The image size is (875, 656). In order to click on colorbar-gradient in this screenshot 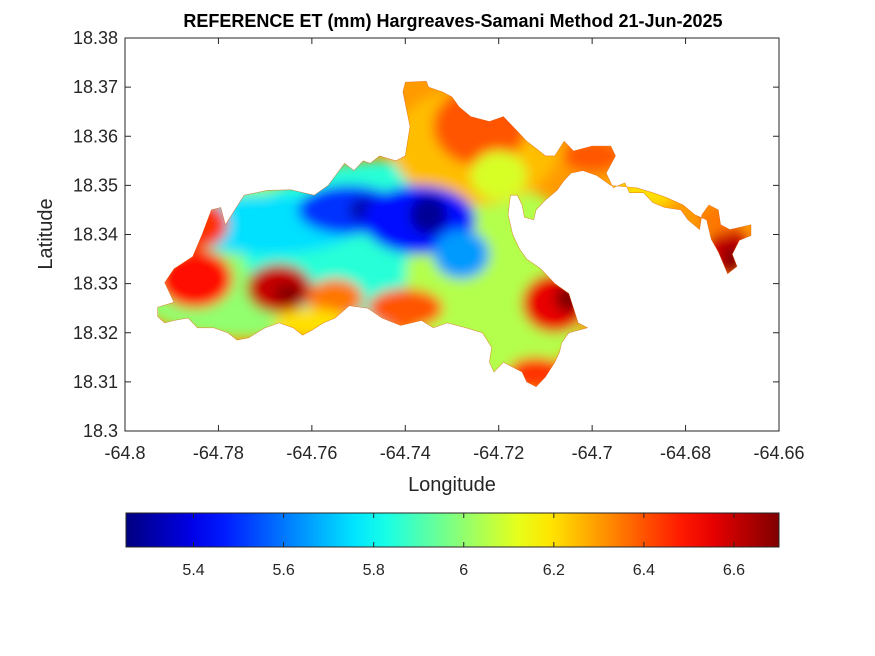, I will do `click(452, 530)`.